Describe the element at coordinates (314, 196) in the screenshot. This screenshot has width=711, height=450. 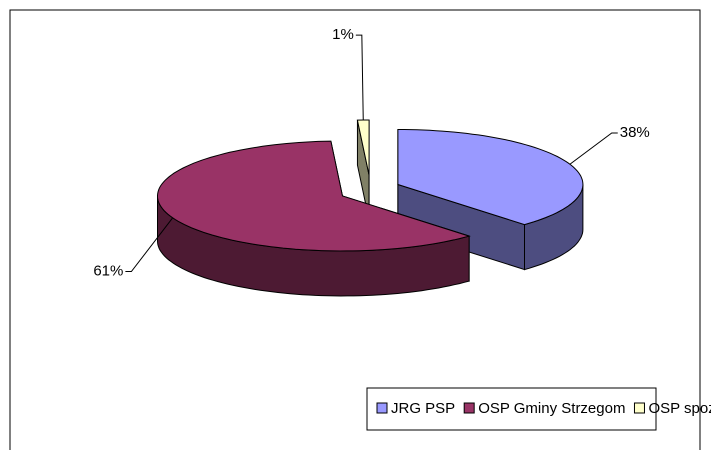
I see `slice-top` at that location.